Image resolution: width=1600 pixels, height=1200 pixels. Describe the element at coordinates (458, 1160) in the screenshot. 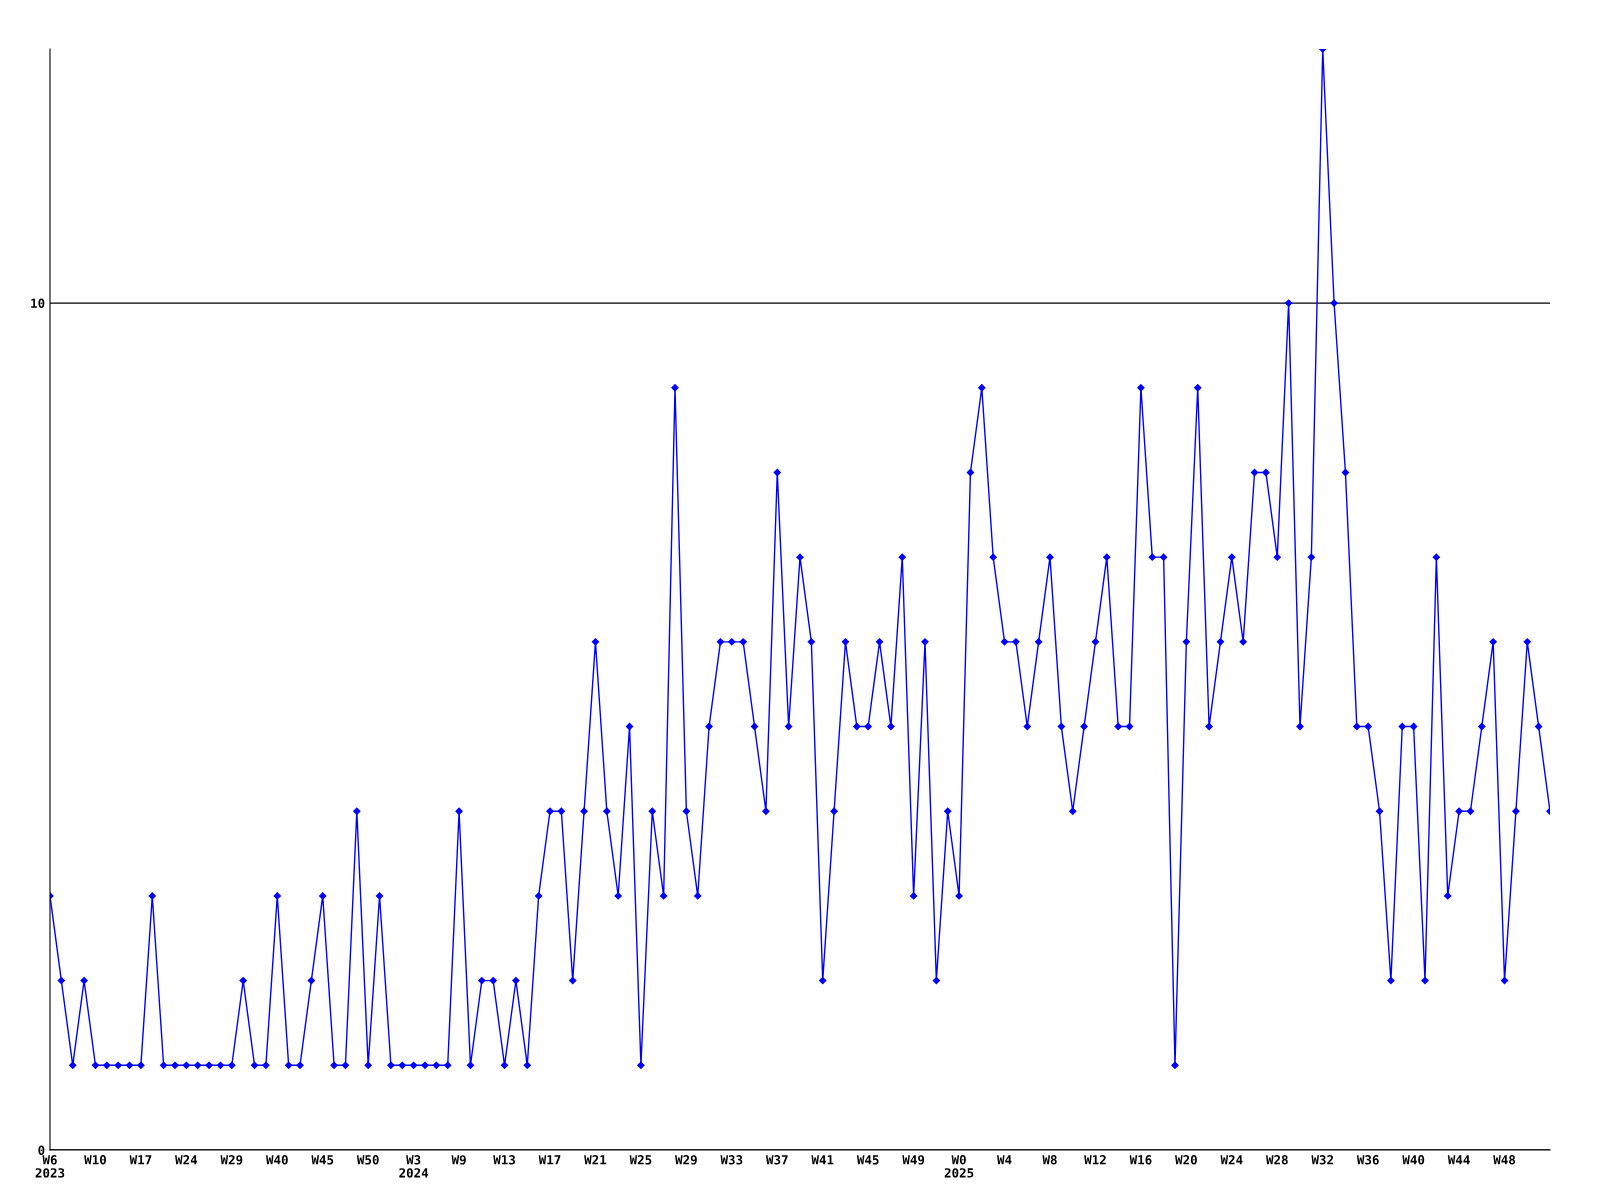

I see `x-tick-label: W9` at that location.